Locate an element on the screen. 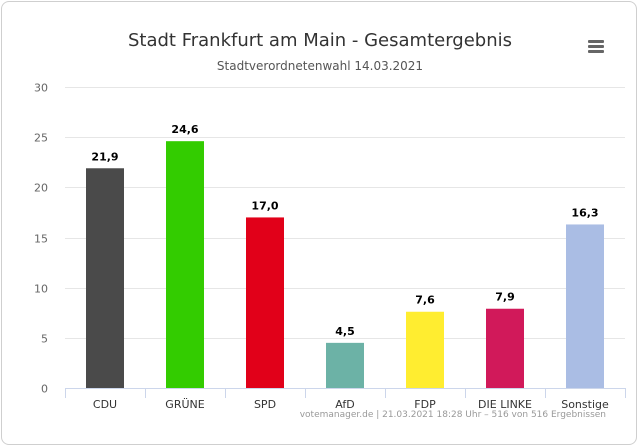 The image size is (640, 448). x-tick-label: DIE LINKE is located at coordinates (505, 404).